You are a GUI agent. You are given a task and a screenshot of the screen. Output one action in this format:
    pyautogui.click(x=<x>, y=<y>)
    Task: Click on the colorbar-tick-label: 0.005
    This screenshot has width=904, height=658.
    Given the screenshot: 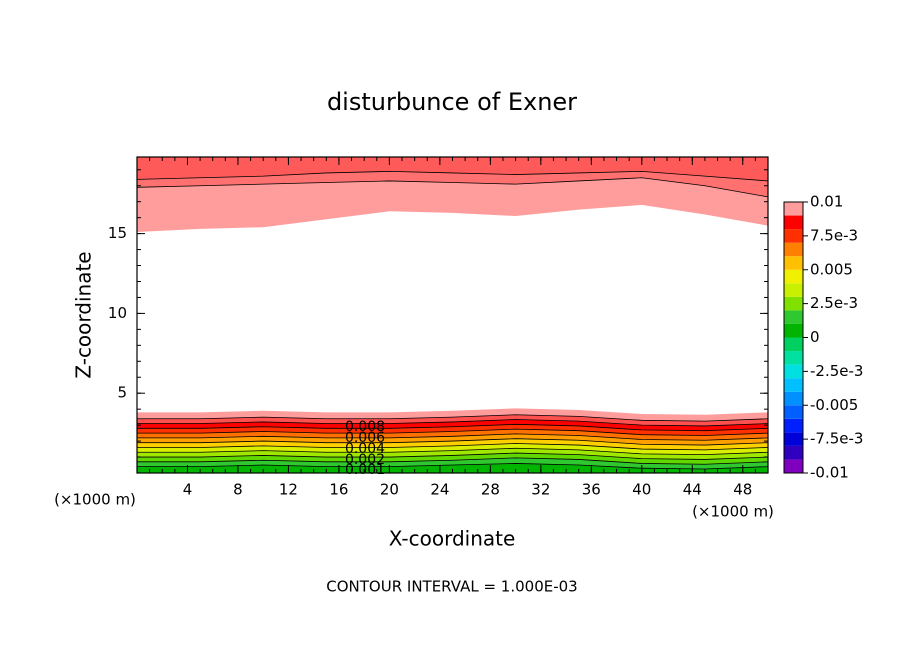 What is the action you would take?
    pyautogui.click(x=831, y=269)
    